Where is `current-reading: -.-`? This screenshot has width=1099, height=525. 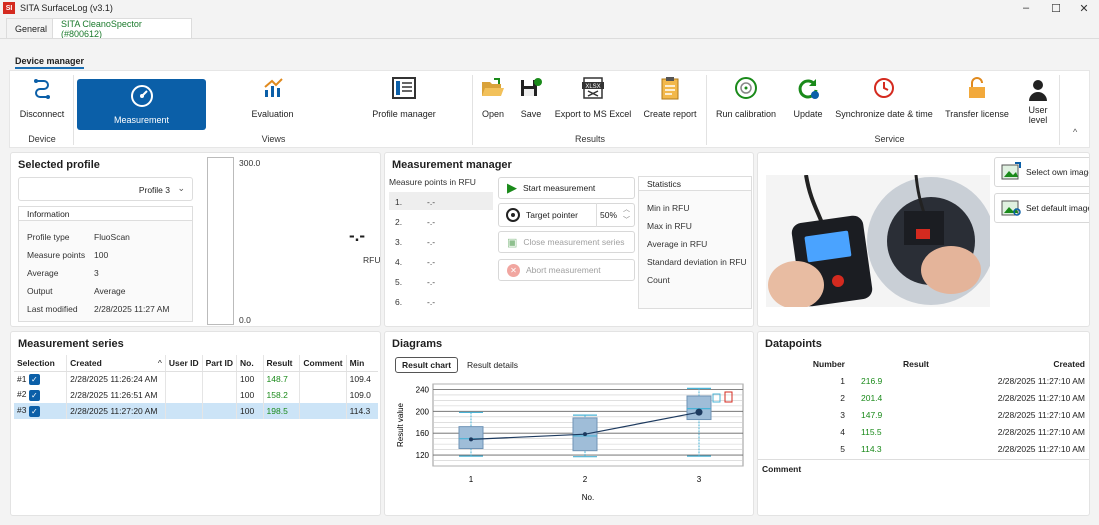 current-reading: -.- is located at coordinates (357, 235).